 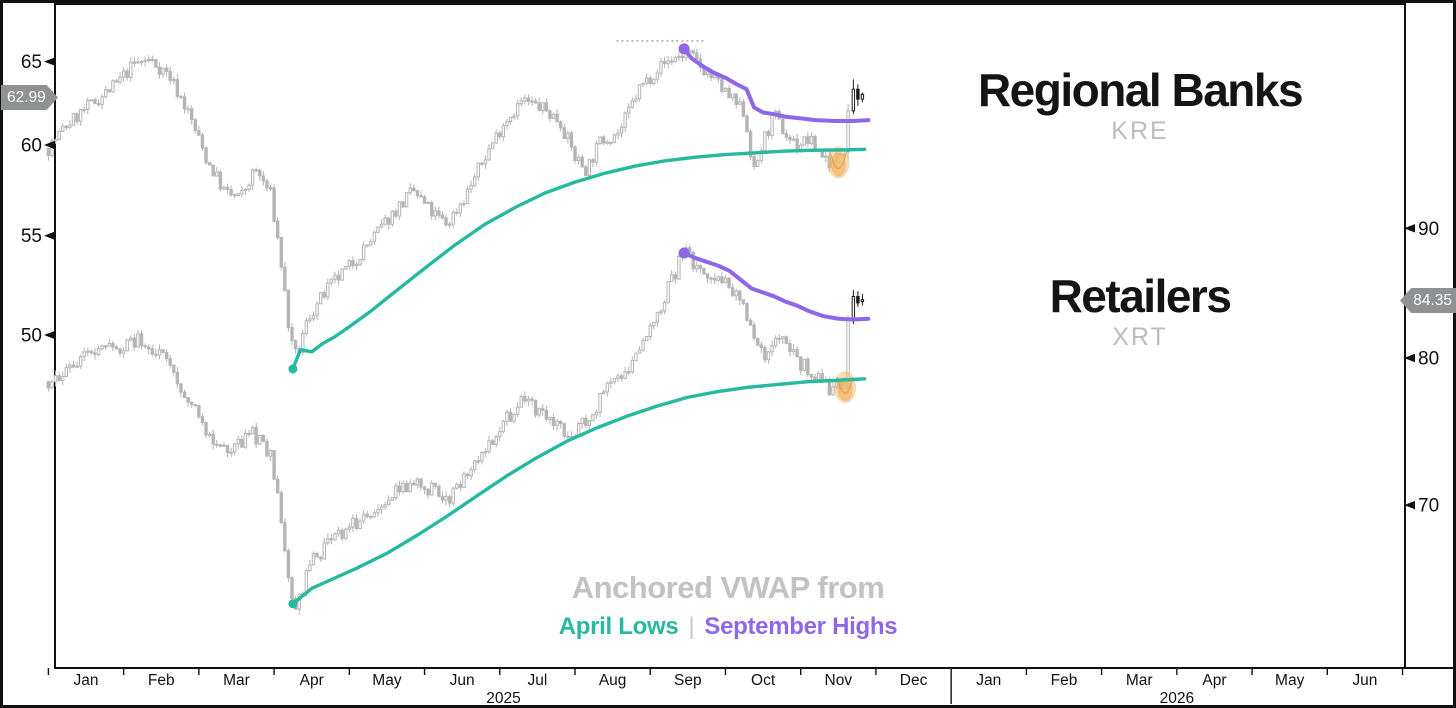 What do you see at coordinates (776, 84) in the screenshot?
I see `kre-vwap-september-highs` at bounding box center [776, 84].